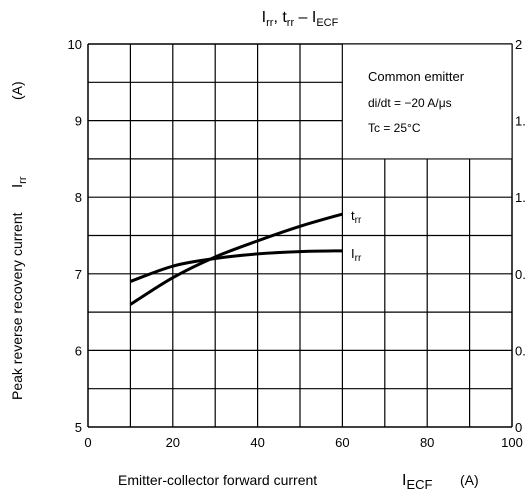 The height and width of the screenshot is (499, 528). I want to click on series-group, so click(236, 259).